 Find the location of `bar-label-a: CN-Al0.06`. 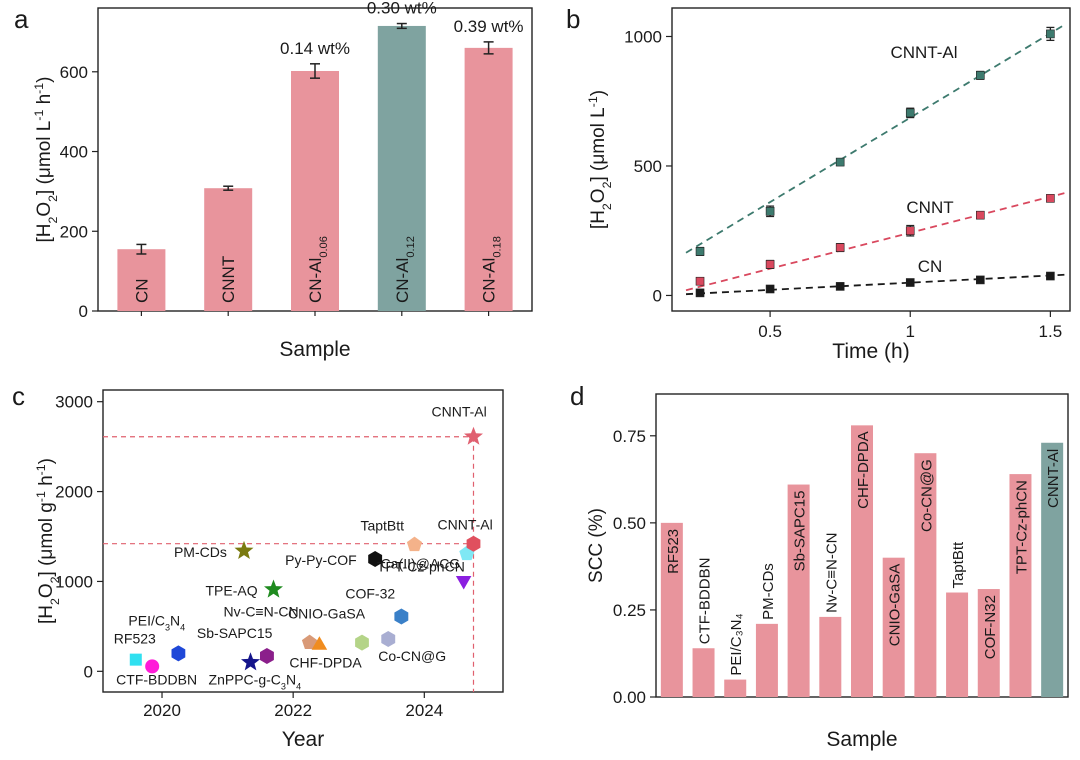

bar-label-a: CN-Al0.06 is located at coordinates (318, 269).